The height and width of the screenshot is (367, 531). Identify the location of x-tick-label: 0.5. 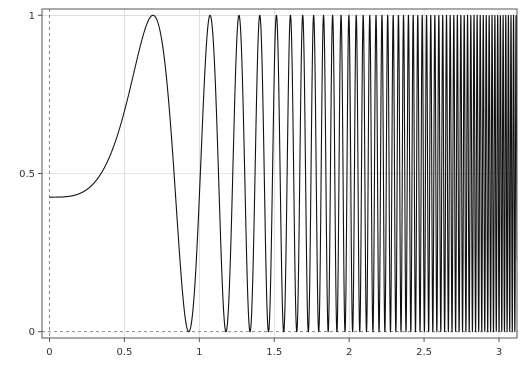
(124, 352).